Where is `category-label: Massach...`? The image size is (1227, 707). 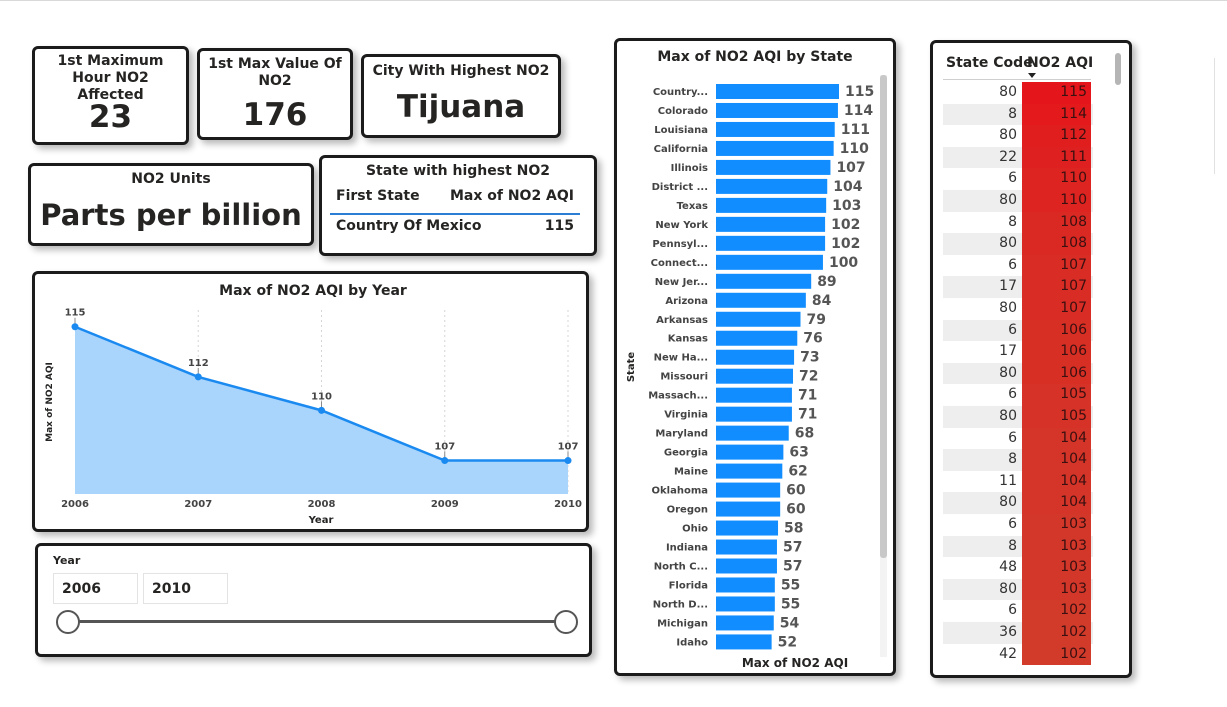
category-label: Massach... is located at coordinates (678, 396).